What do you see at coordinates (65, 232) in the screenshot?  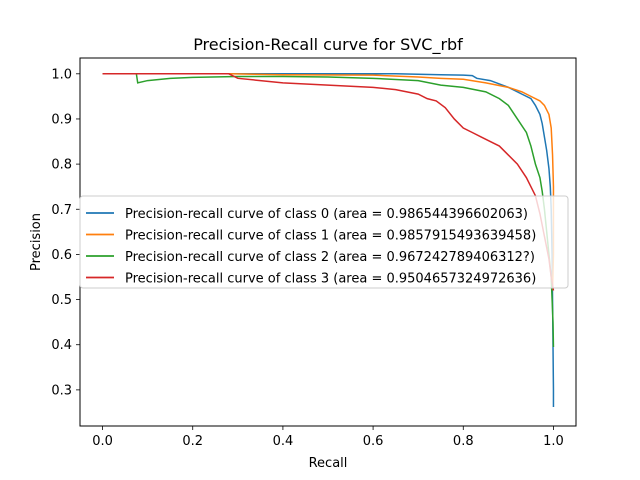 I see `y-axis: 0.3 0.4 0.5 0.6 0.7 0.8 0.9 1.0` at bounding box center [65, 232].